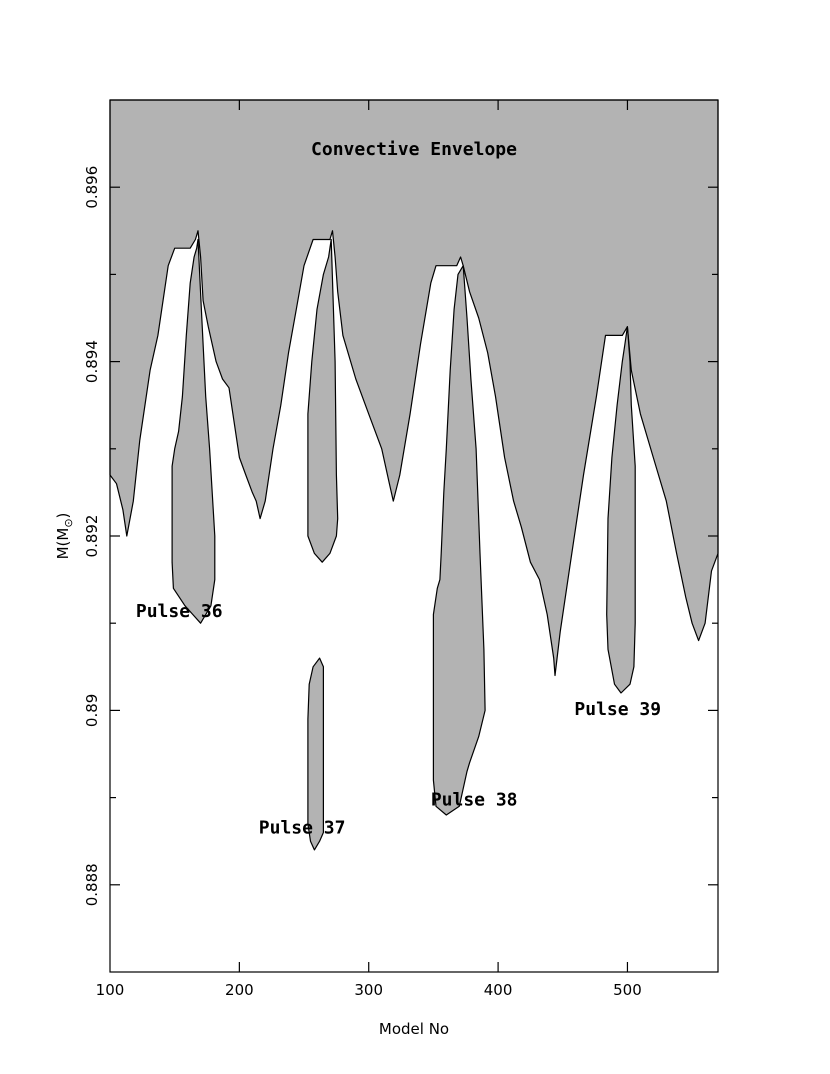  What do you see at coordinates (239, 990) in the screenshot?
I see `x-tick-label-200: 200` at bounding box center [239, 990].